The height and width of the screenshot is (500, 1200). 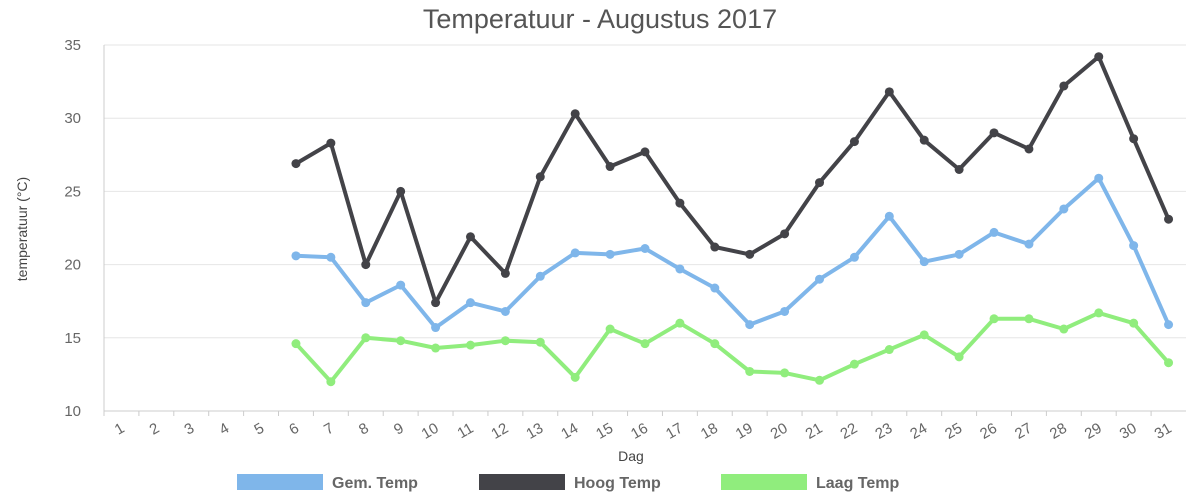 I want to click on legend-item: Hoog Temp, so click(x=570, y=483).